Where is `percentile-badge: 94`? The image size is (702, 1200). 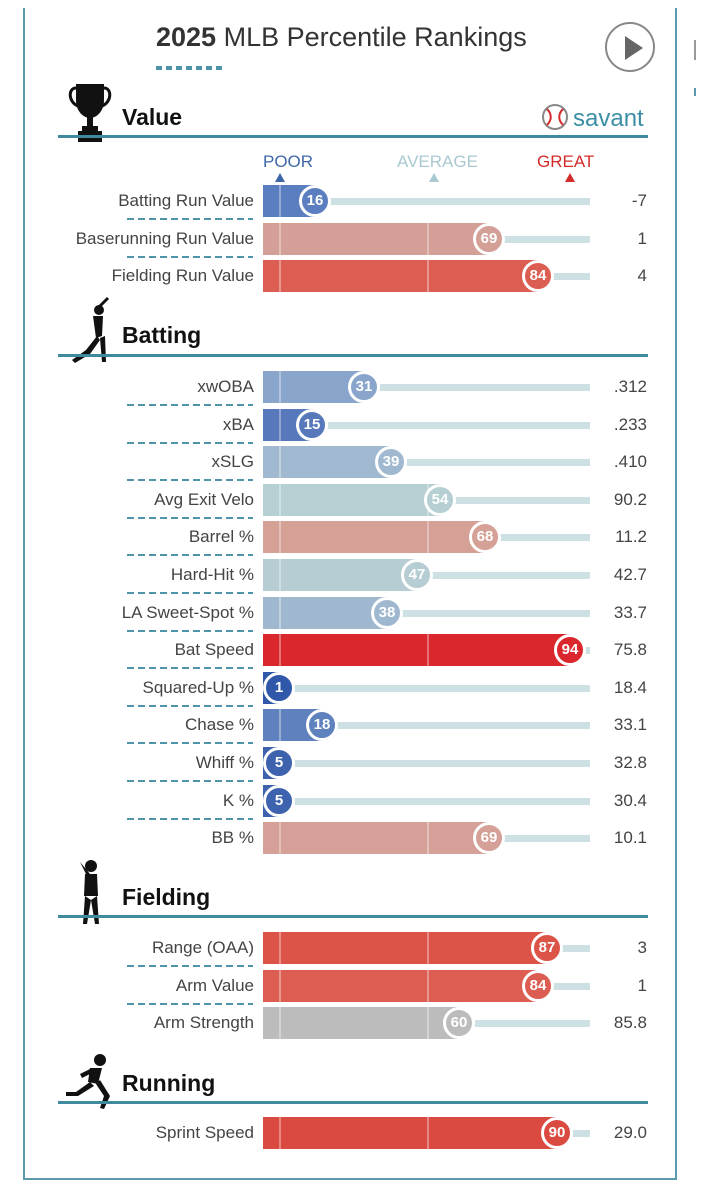 percentile-badge: 94 is located at coordinates (570, 650).